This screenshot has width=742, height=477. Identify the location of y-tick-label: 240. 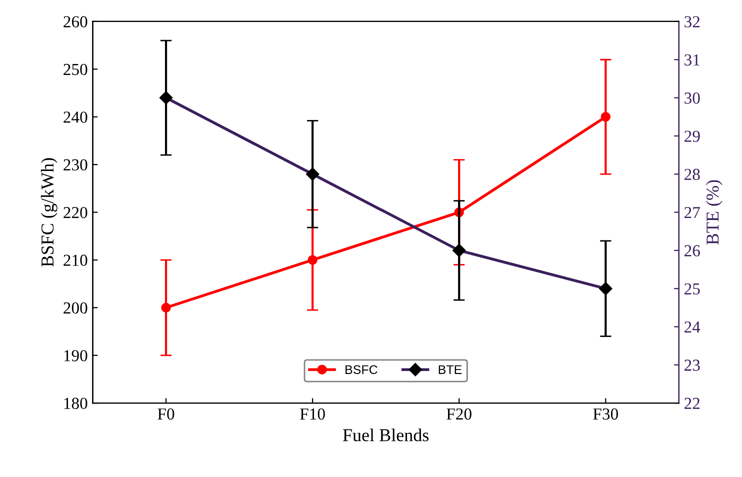
(76, 117).